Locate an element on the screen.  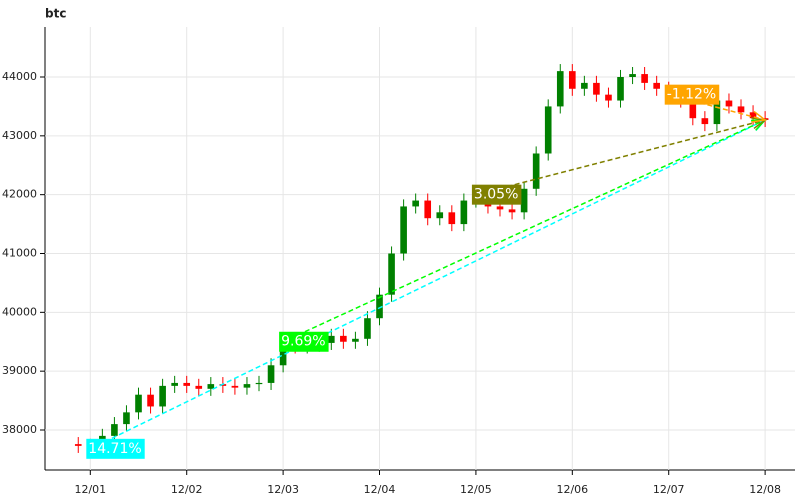
x-tick-label: 12/03 is located at coordinates (283, 489).